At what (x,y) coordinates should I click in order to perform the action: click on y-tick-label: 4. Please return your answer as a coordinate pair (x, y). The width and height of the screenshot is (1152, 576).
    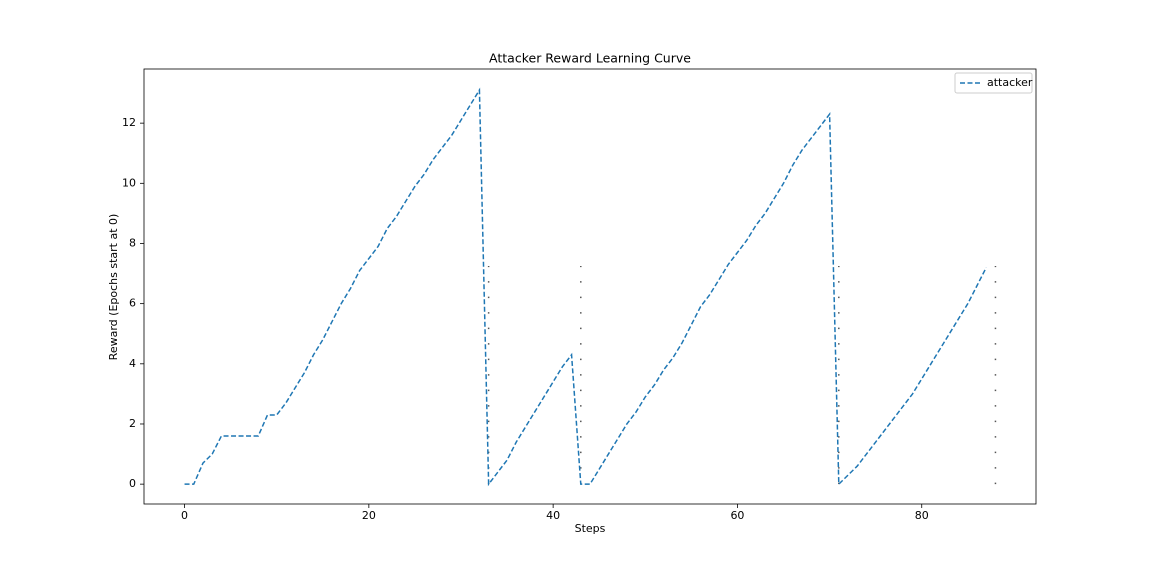
    Looking at the image, I should click on (132, 363).